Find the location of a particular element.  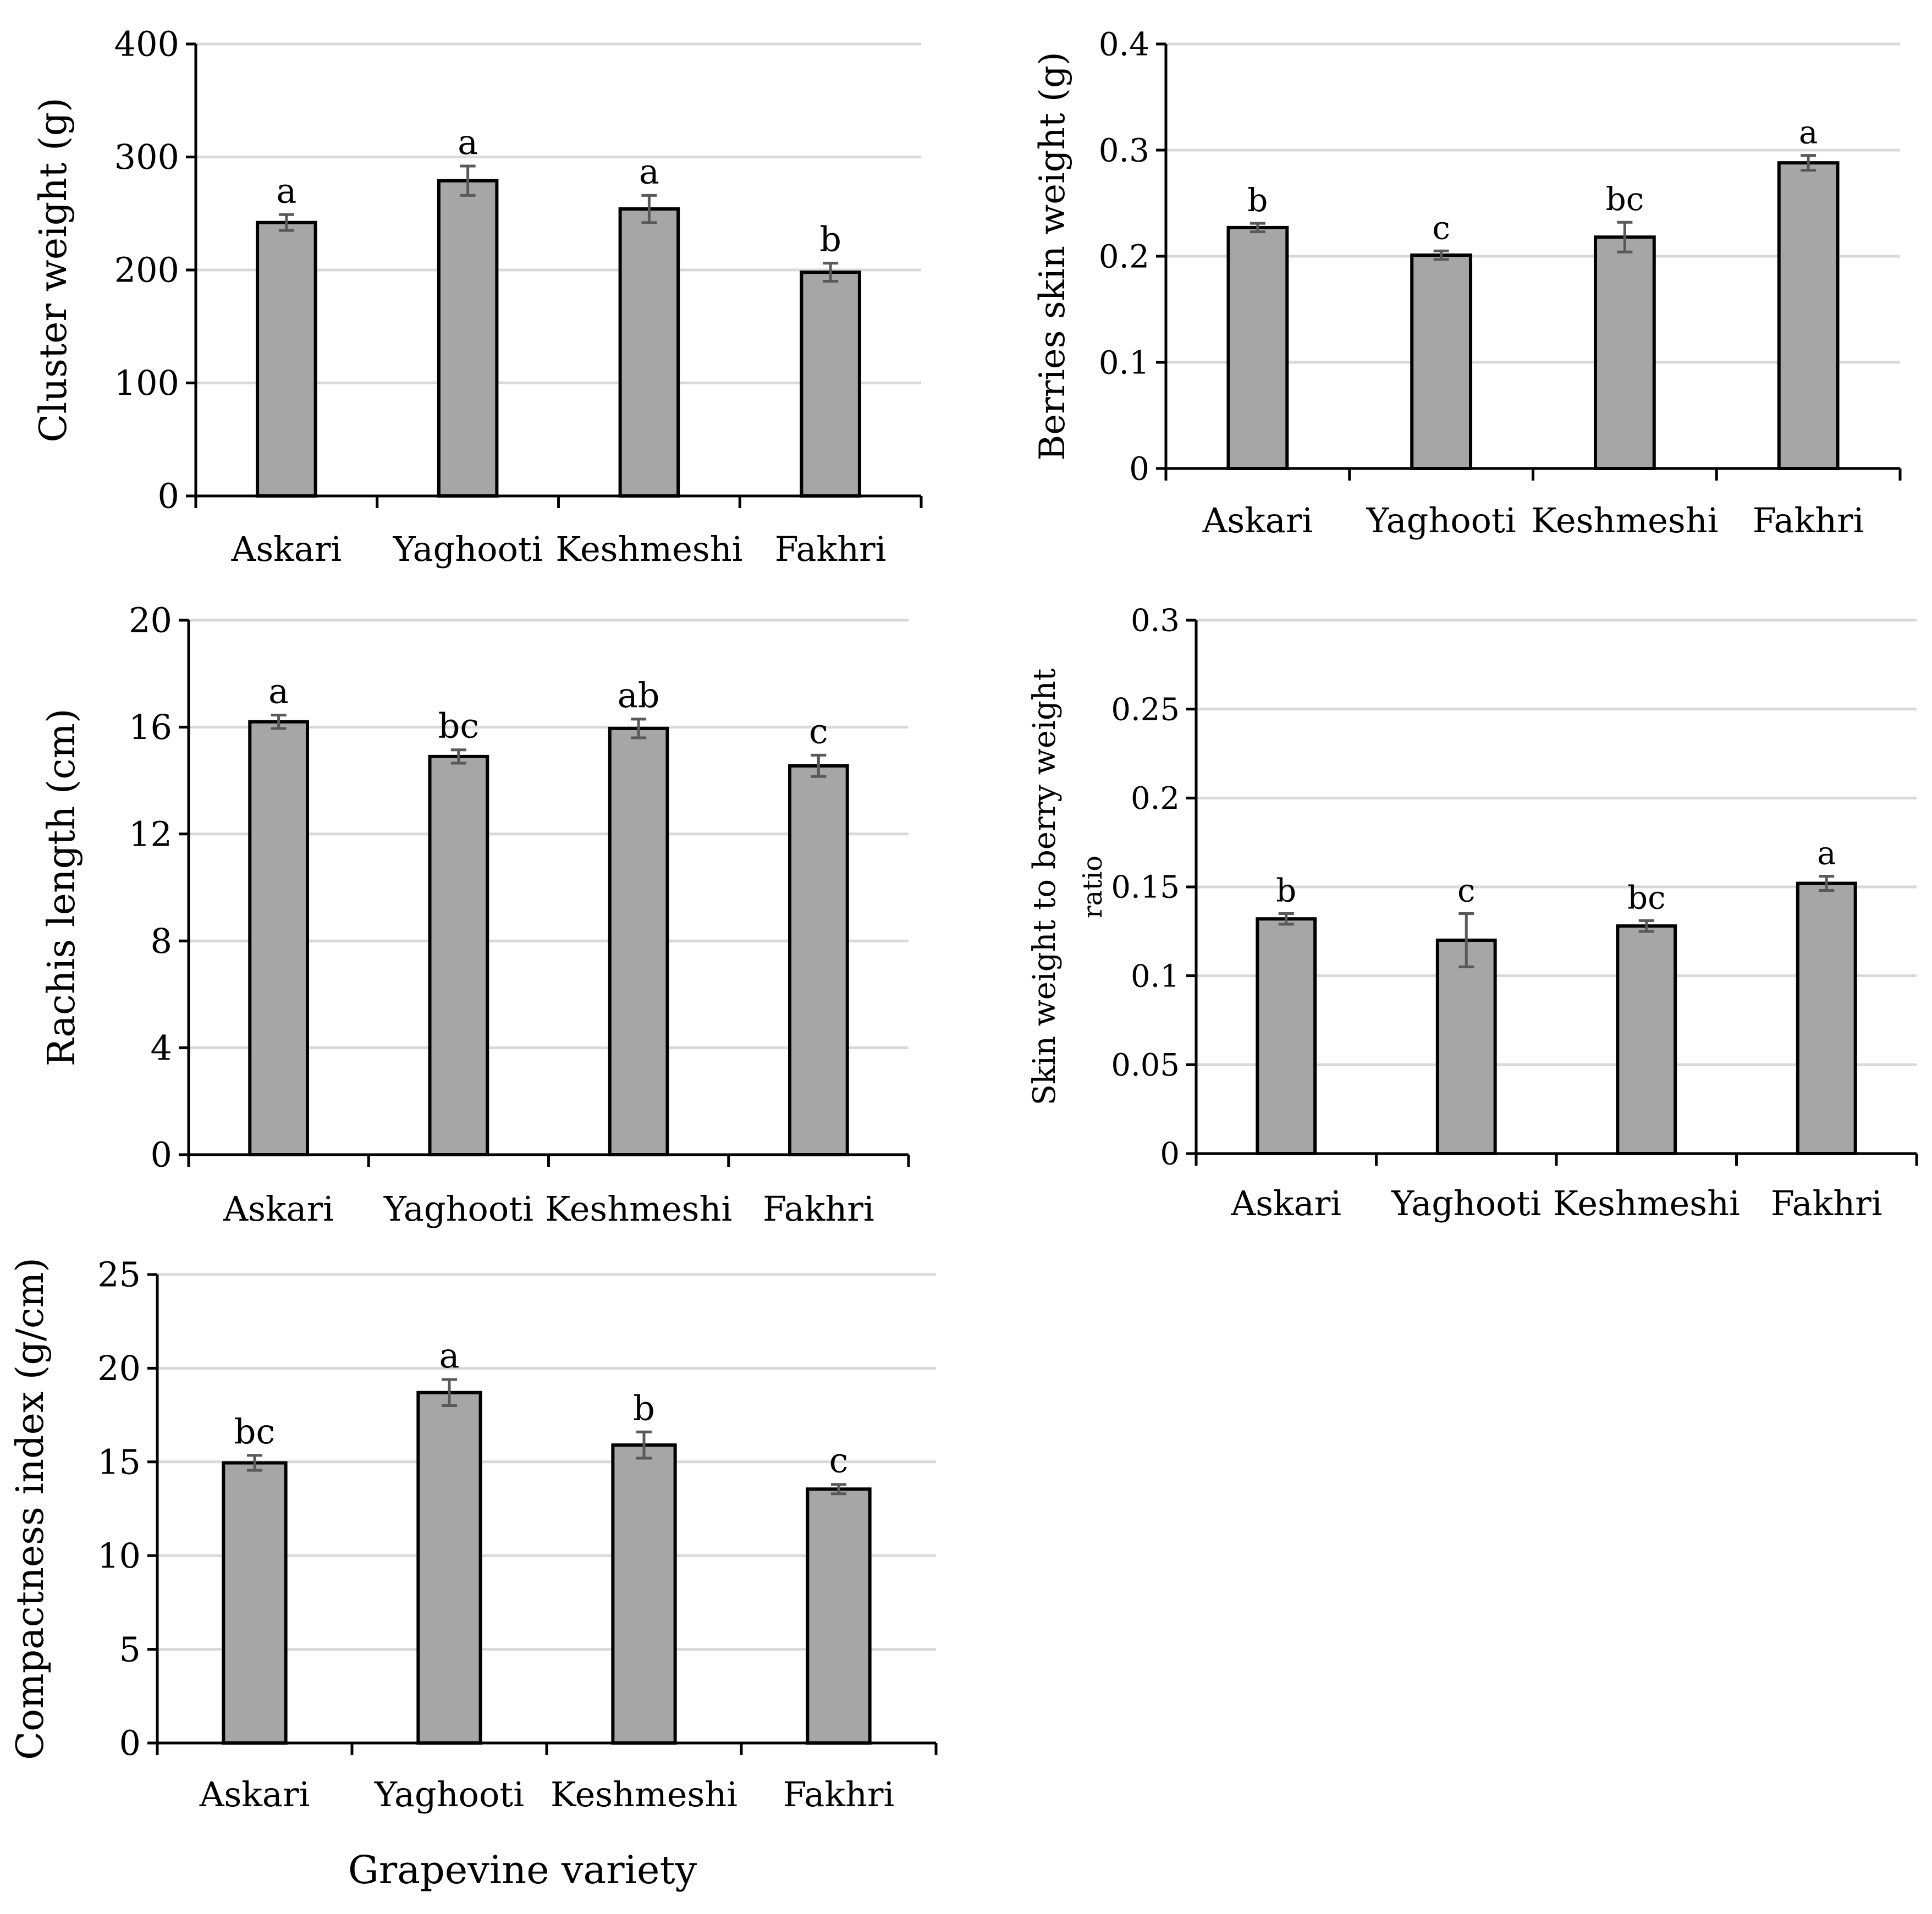

y-tick-label: 0.4 is located at coordinates (1124, 44).